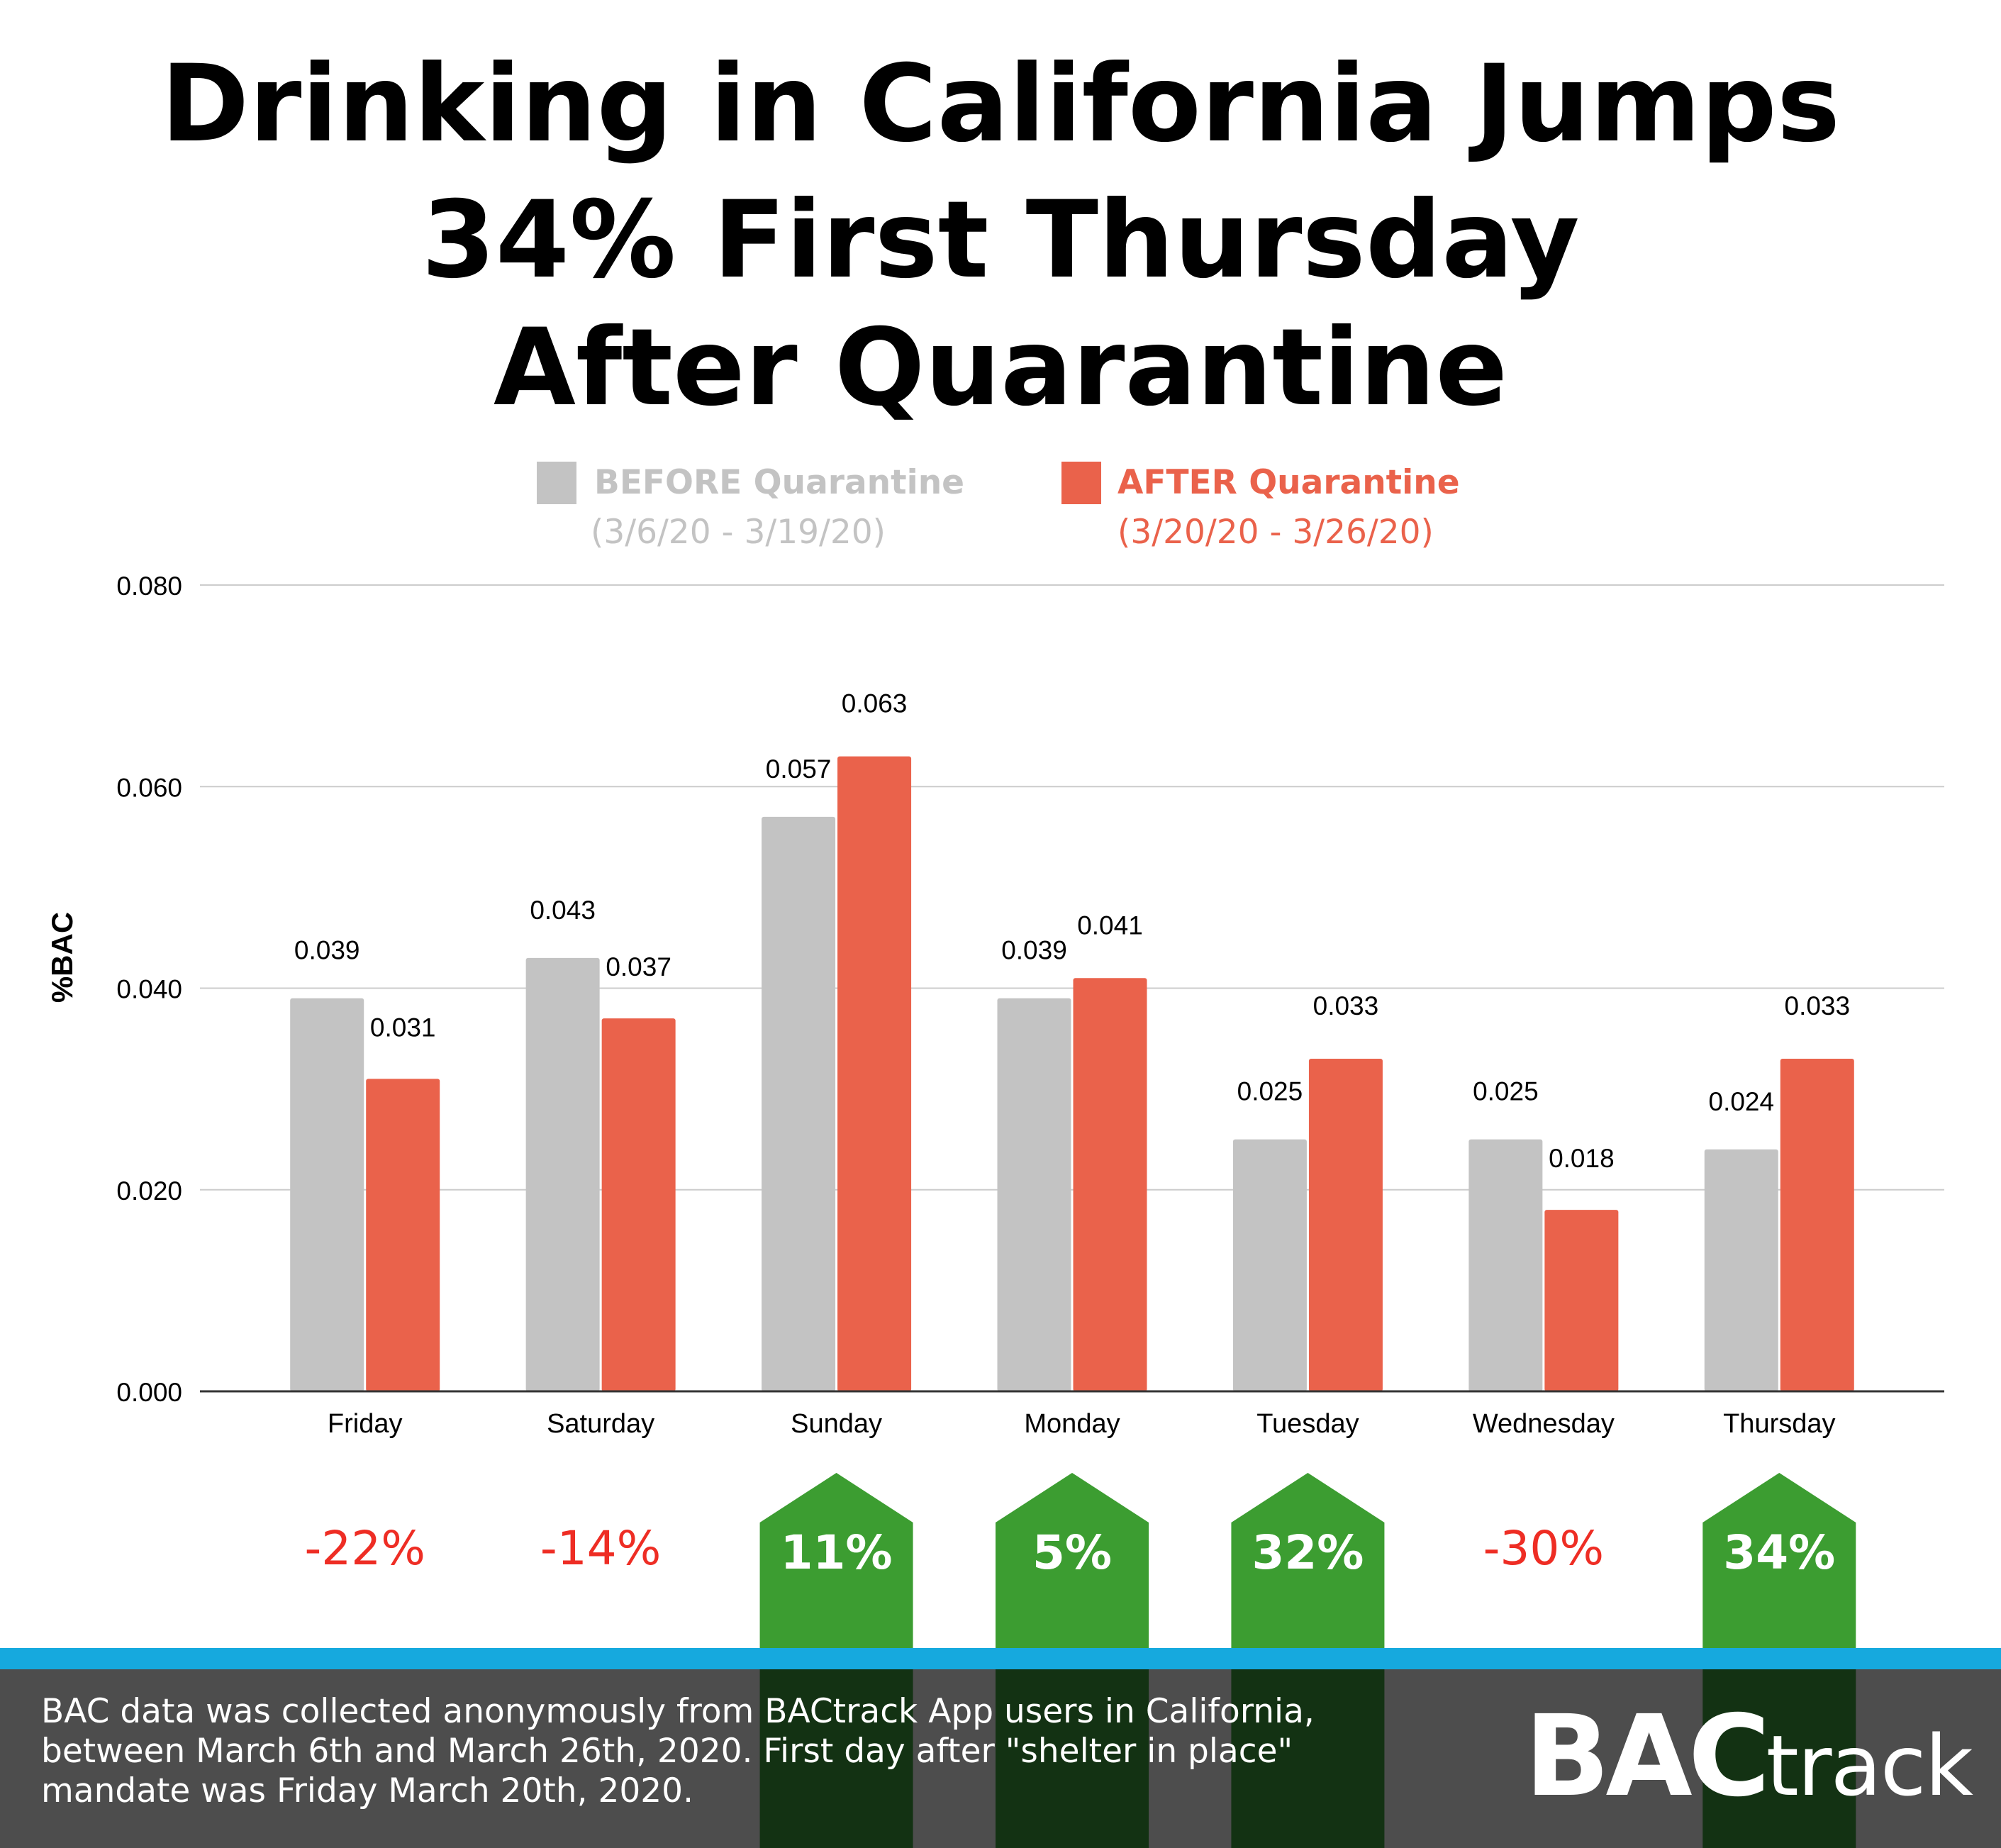 The image size is (2001, 1848). What do you see at coordinates (149, 586) in the screenshot?
I see `y-tick-label: 0.080` at bounding box center [149, 586].